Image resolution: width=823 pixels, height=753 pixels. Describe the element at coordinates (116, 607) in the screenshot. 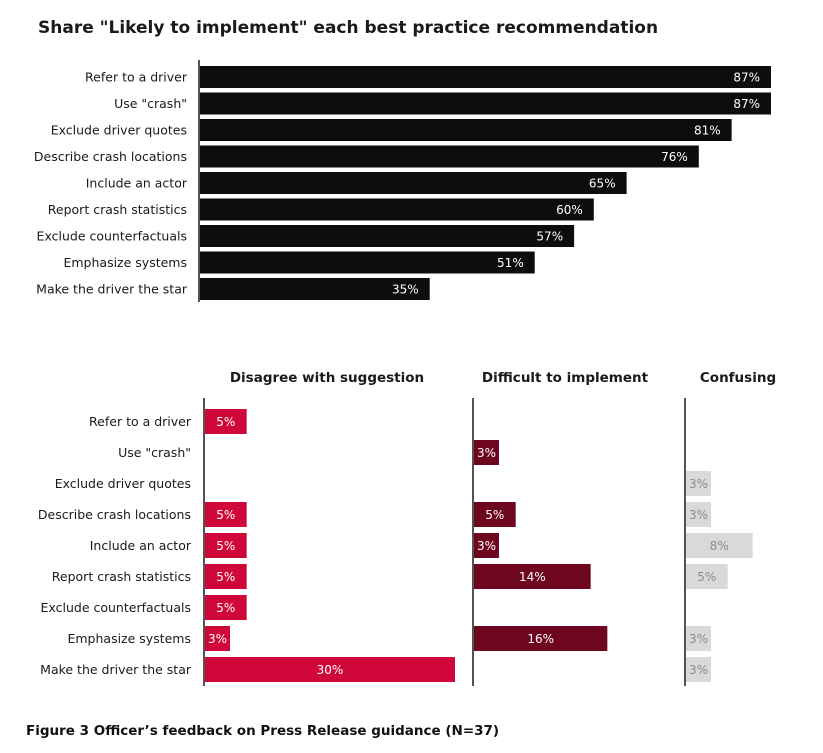

I see `bottom-category-label-exclude-counterfactuals: Exclude counterfactuals` at that location.